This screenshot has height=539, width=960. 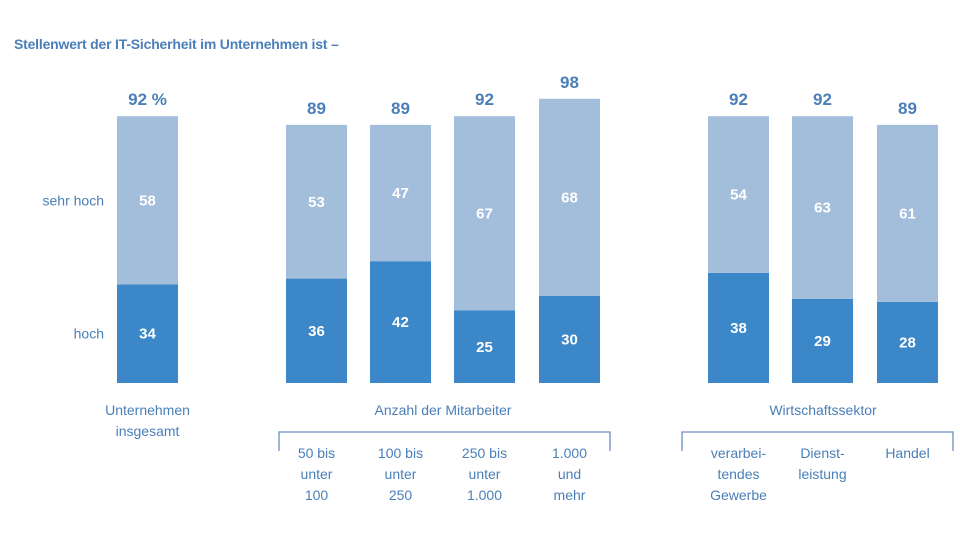 What do you see at coordinates (401, 474) in the screenshot?
I see `category-label-2-1: unter` at bounding box center [401, 474].